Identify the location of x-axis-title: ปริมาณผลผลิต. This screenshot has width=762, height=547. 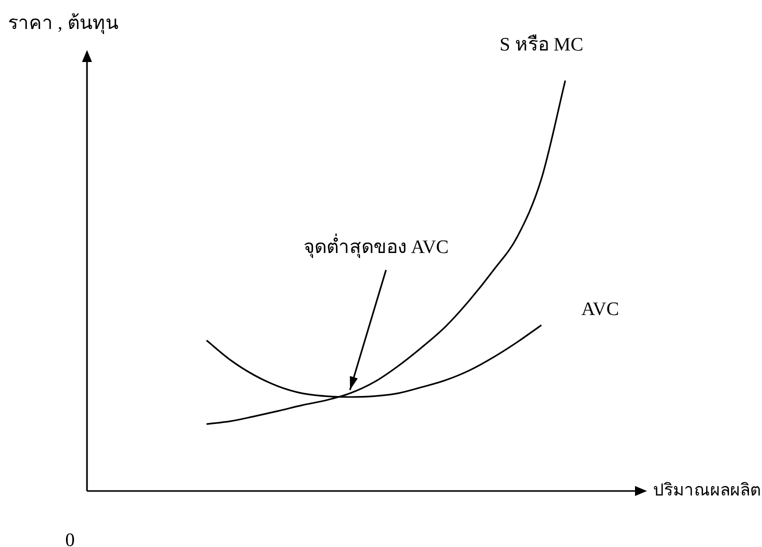
(707, 490).